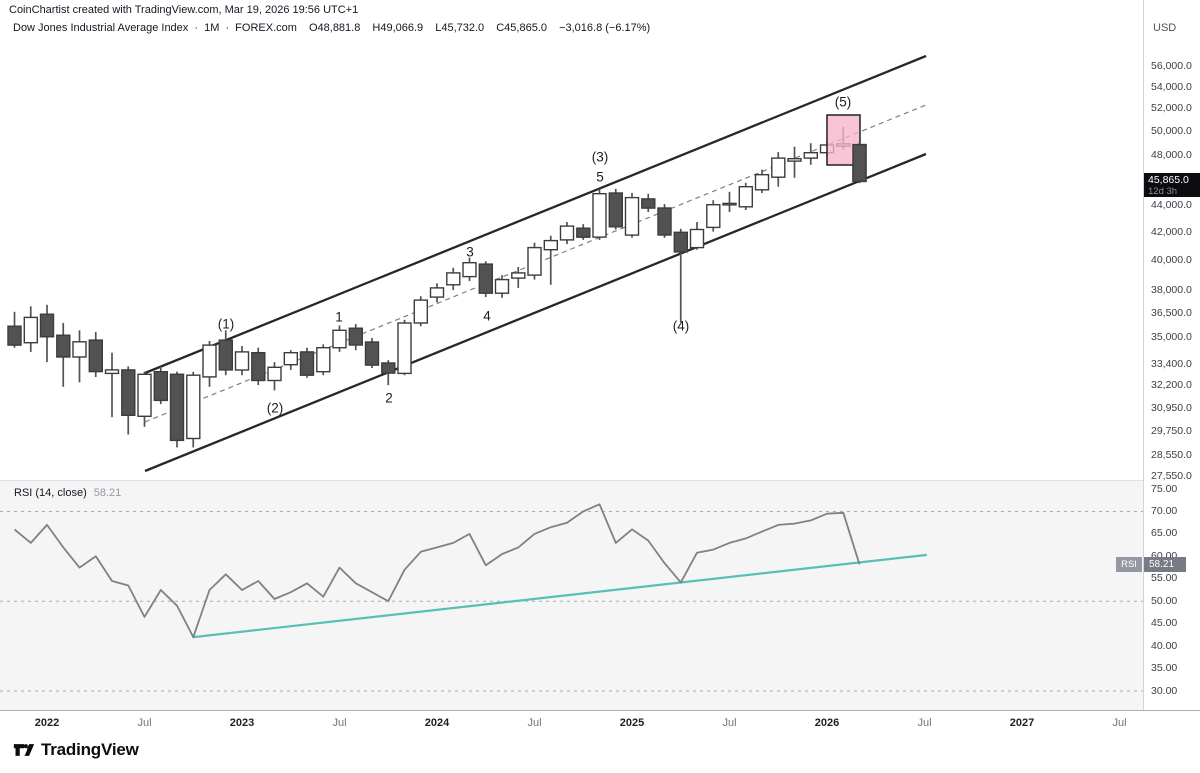 This screenshot has width=1200, height=773. I want to click on symbol-name: Dow Jones Industrial Average Index, so click(101, 28).